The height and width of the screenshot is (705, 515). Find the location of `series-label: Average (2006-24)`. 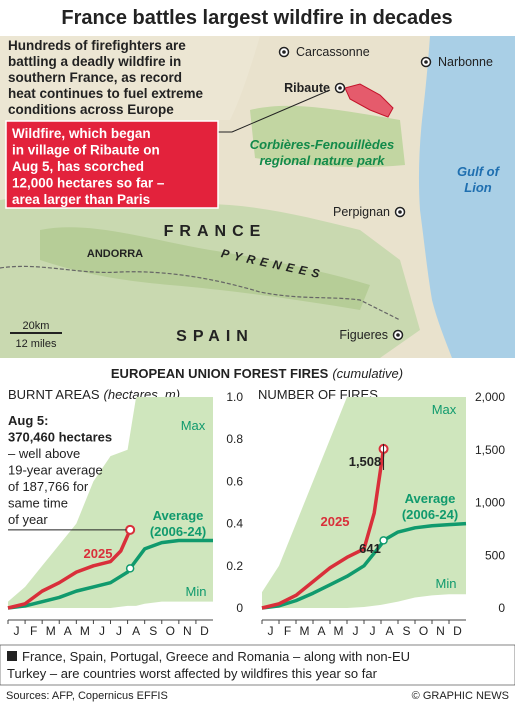

series-label: Average (2006-24) is located at coordinates (430, 506).